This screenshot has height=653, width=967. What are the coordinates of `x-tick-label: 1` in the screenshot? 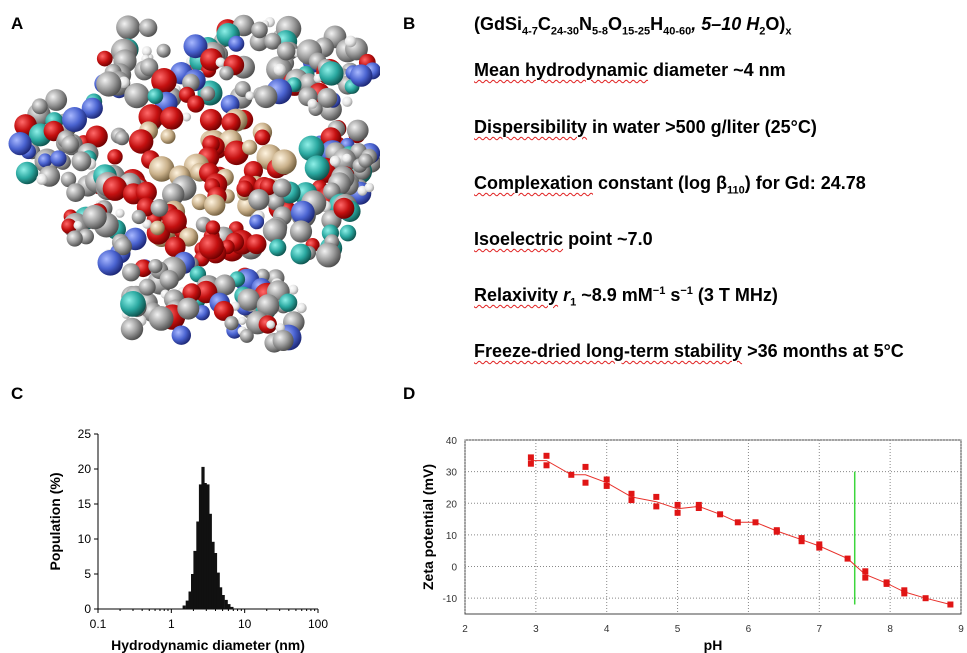 It's located at (171, 624).